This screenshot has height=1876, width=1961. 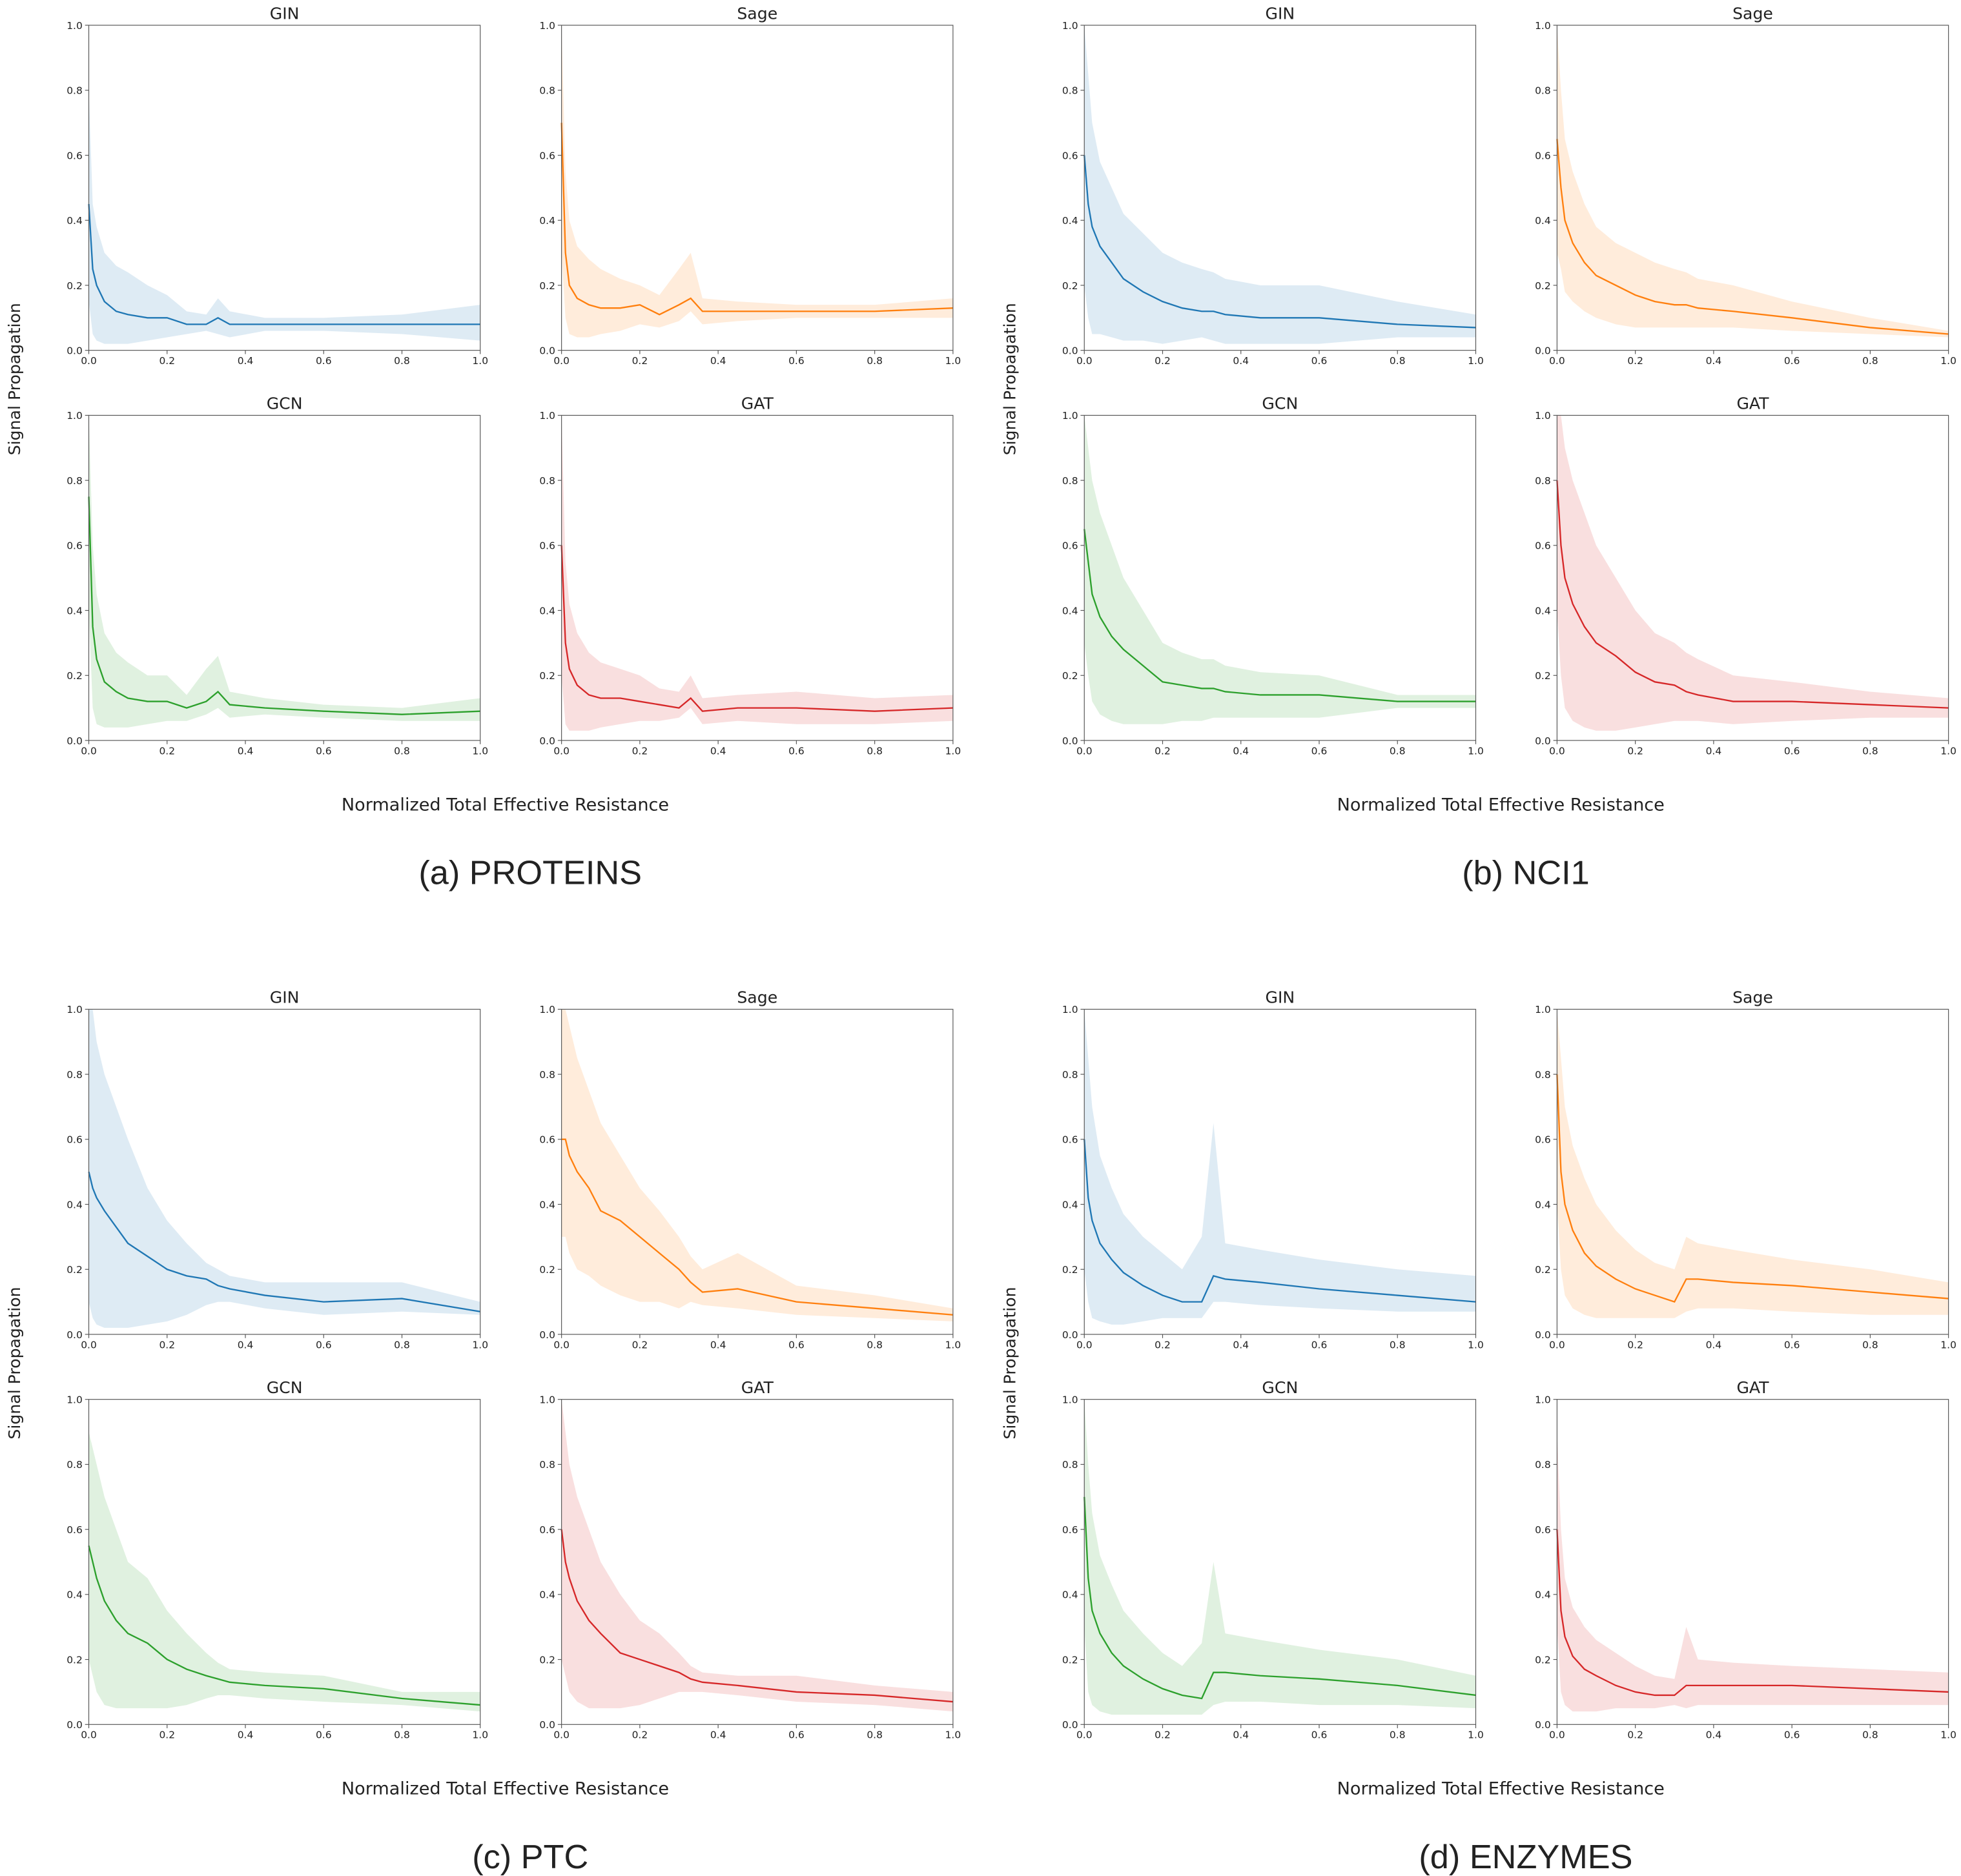 I want to click on panel-caption: (d) ENZYMES, so click(x=1525, y=1857).